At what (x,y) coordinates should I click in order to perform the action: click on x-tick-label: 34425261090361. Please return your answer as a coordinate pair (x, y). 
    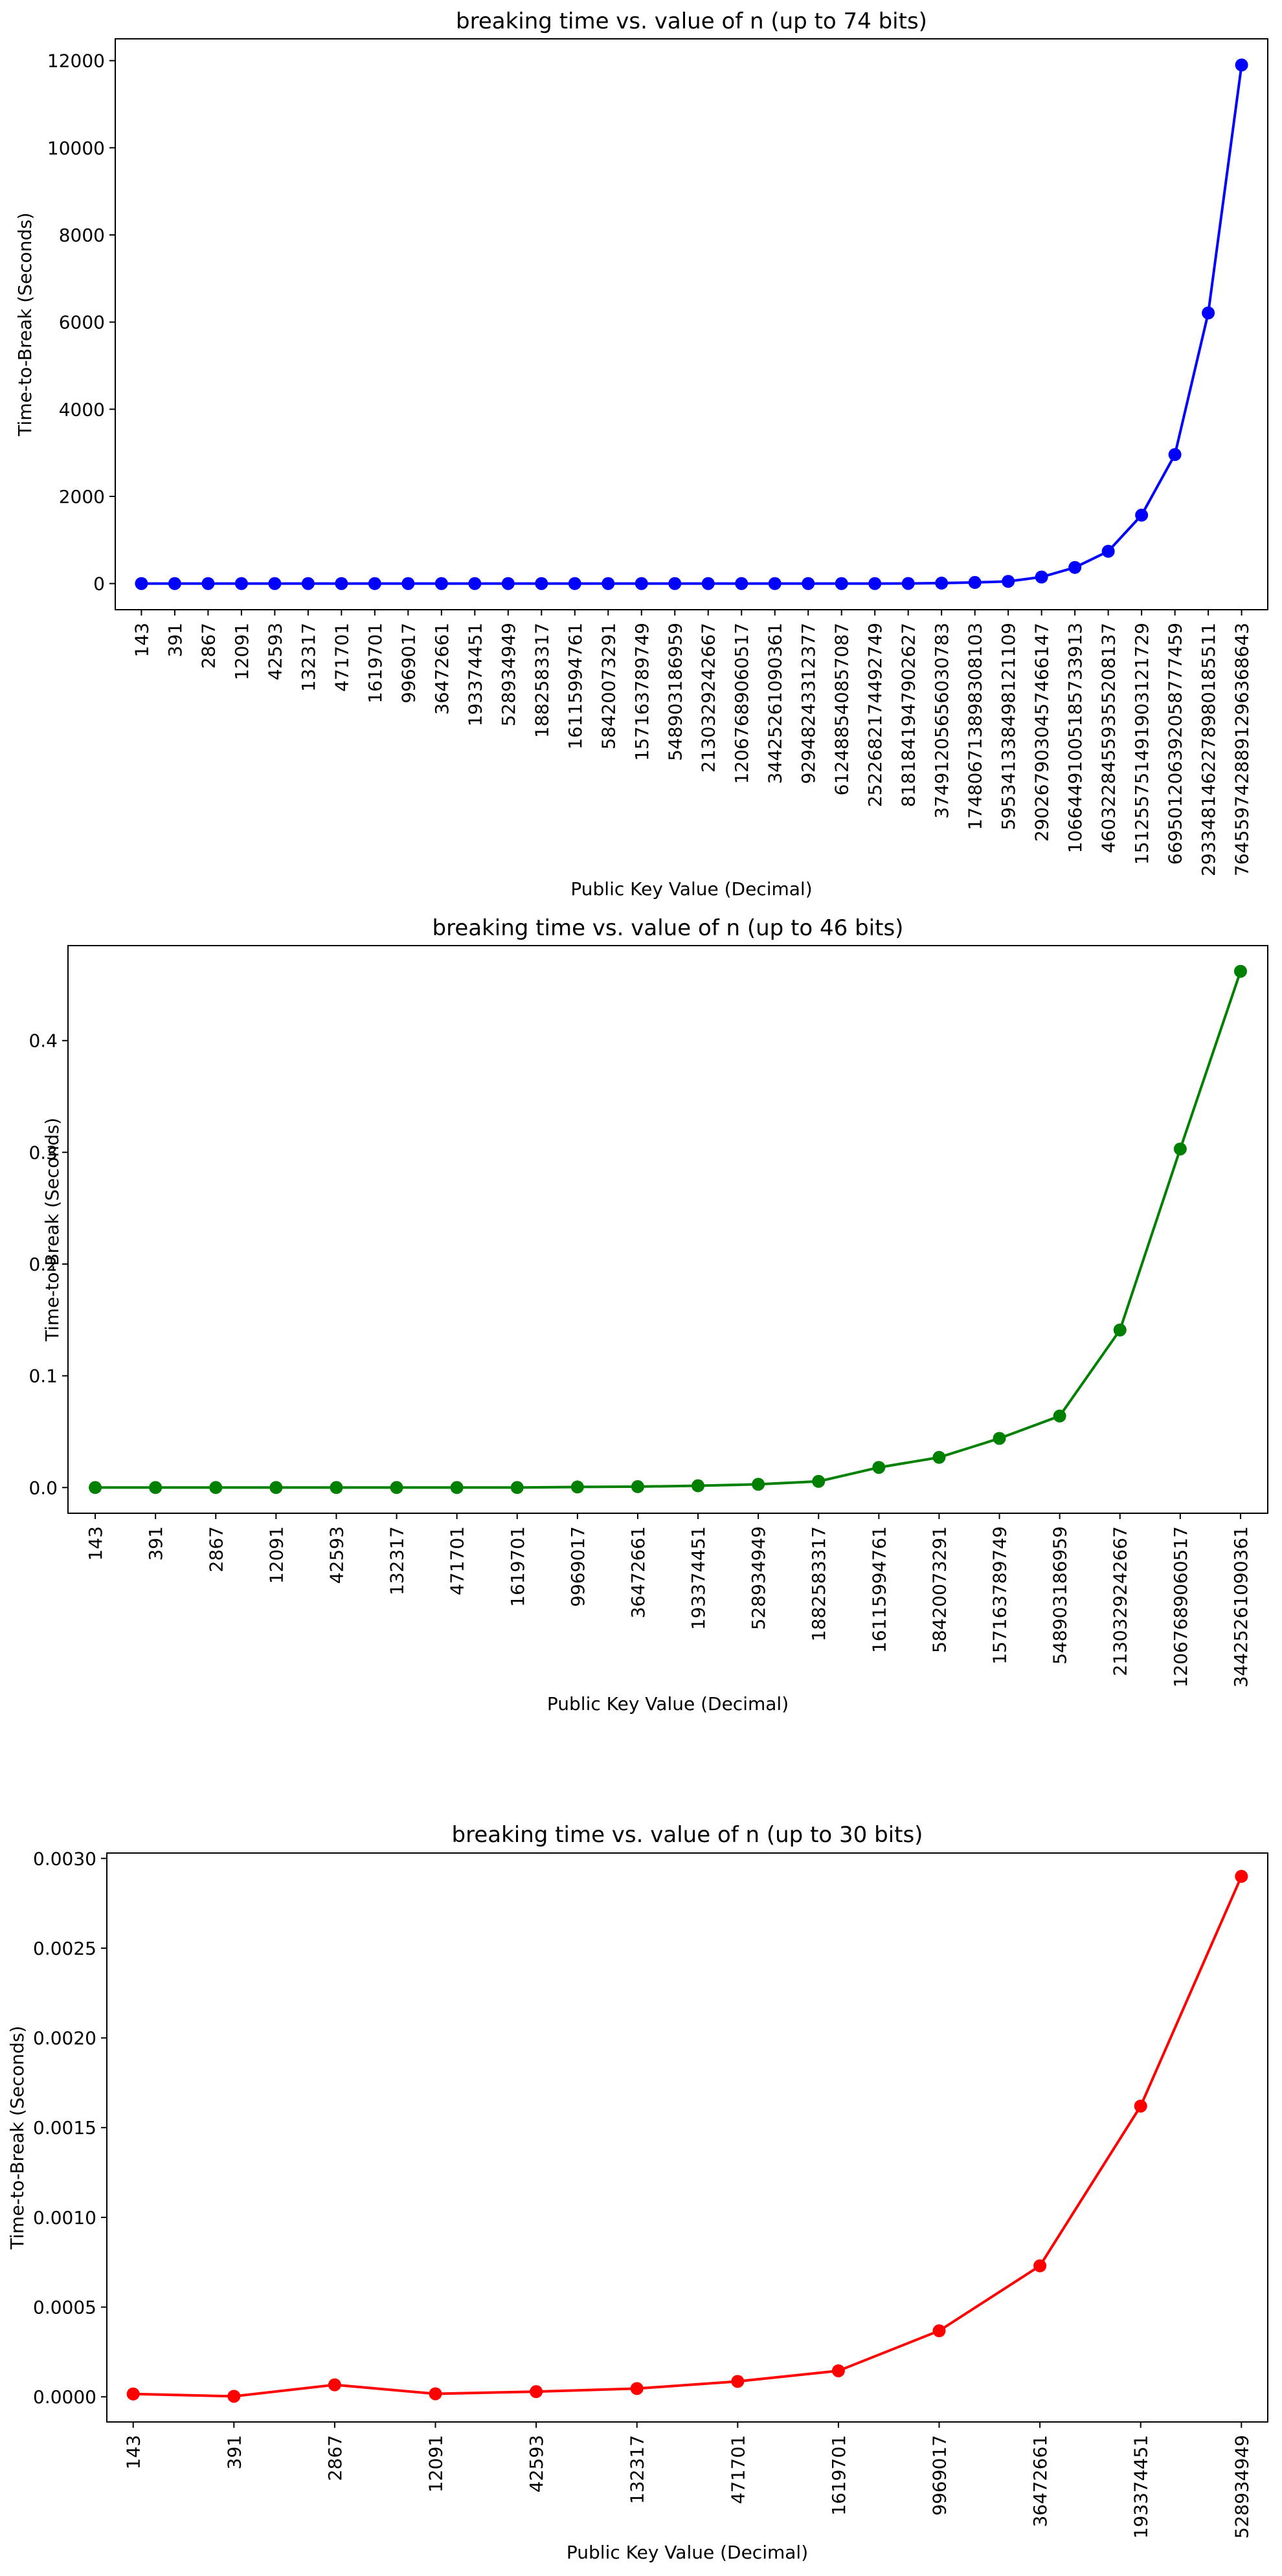
    Looking at the image, I should click on (775, 703).